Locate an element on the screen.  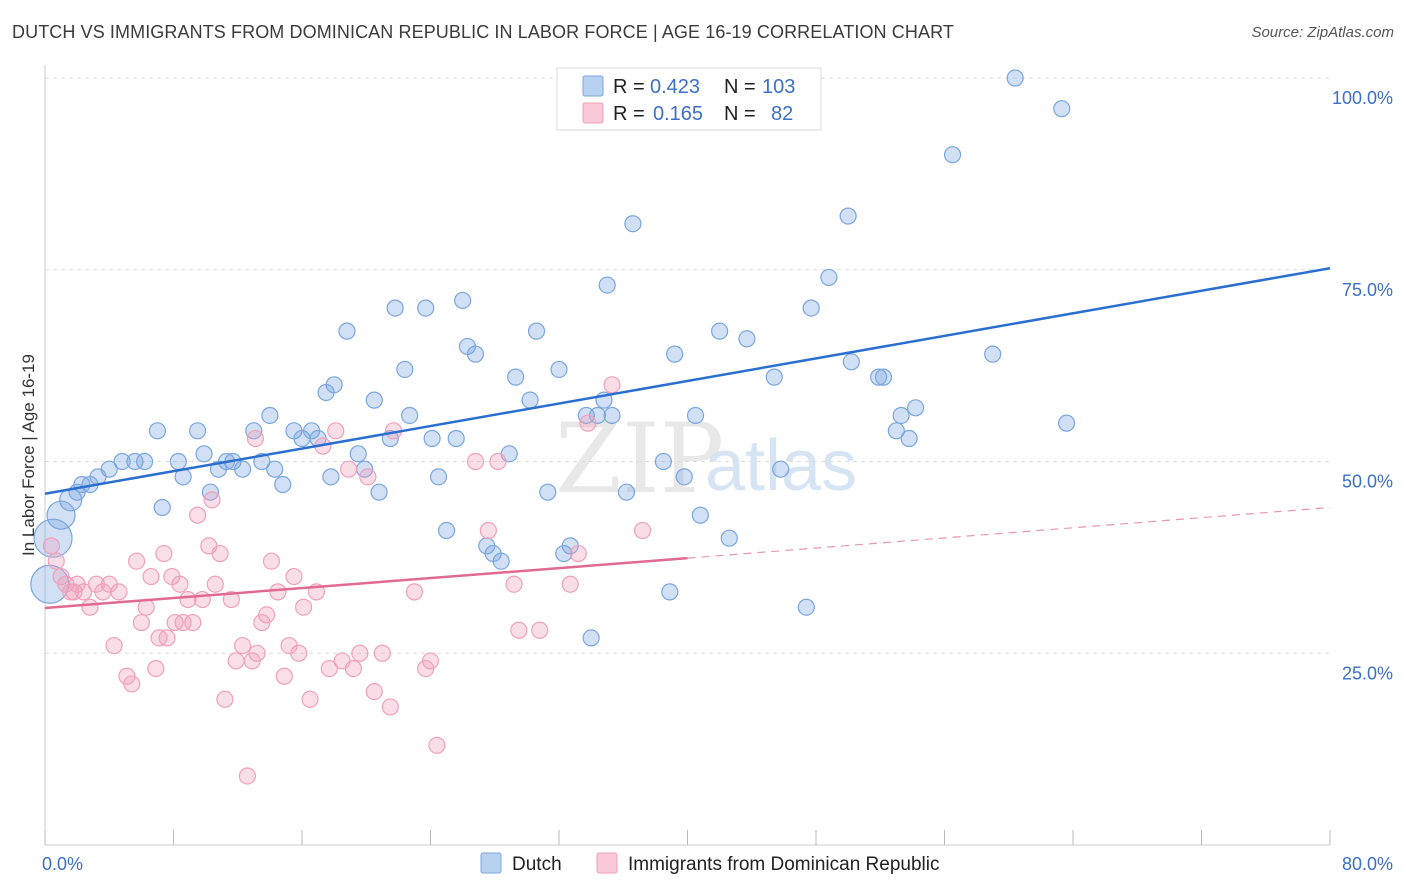
trend-line-dominican-extension is located at coordinates (1009, 532).